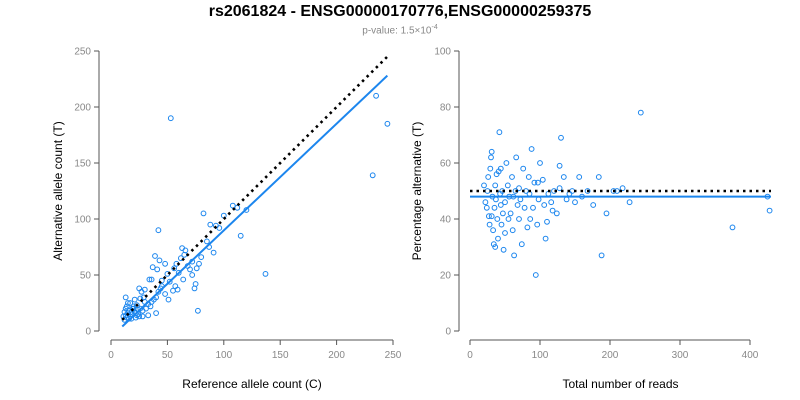 The image size is (800, 400). Describe the element at coordinates (336, 355) in the screenshot. I see `x-tick-label: 200` at that location.